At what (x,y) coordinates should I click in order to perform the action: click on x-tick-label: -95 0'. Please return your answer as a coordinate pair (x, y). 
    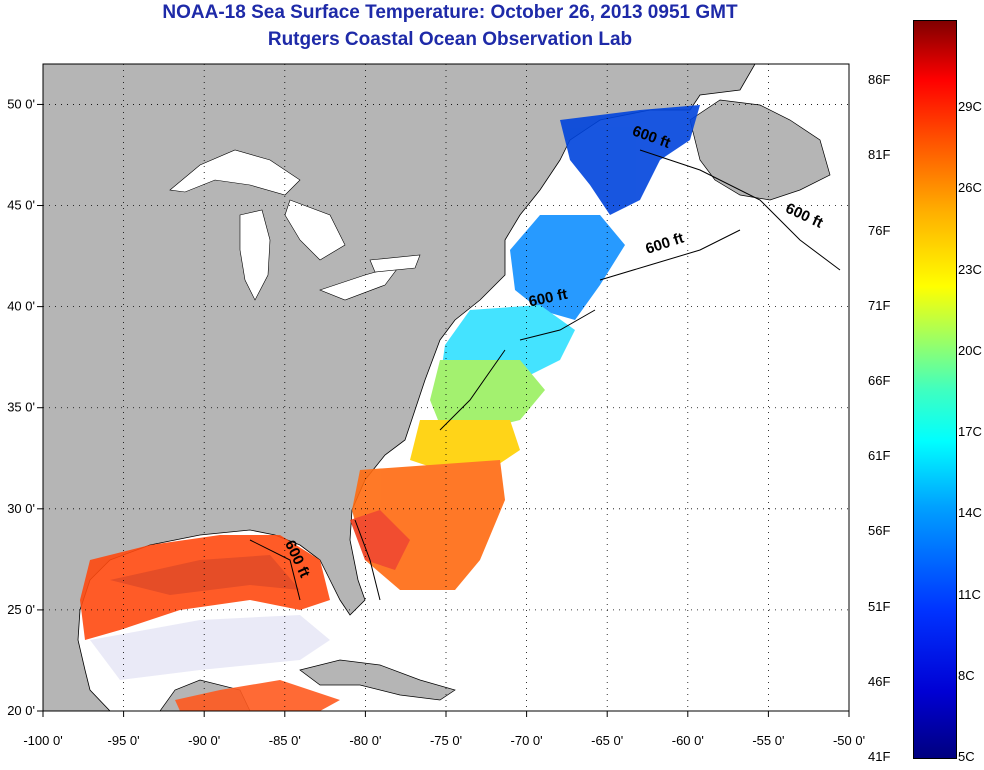
    Looking at the image, I should click on (124, 740).